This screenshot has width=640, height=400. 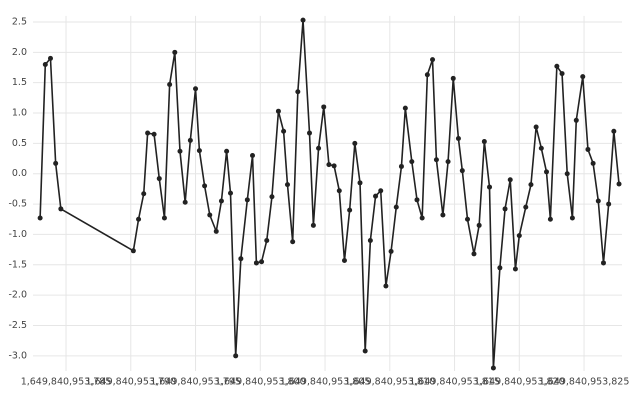 What do you see at coordinates (19, 52) in the screenshot?
I see `y-tick-label: 2.0` at bounding box center [19, 52].